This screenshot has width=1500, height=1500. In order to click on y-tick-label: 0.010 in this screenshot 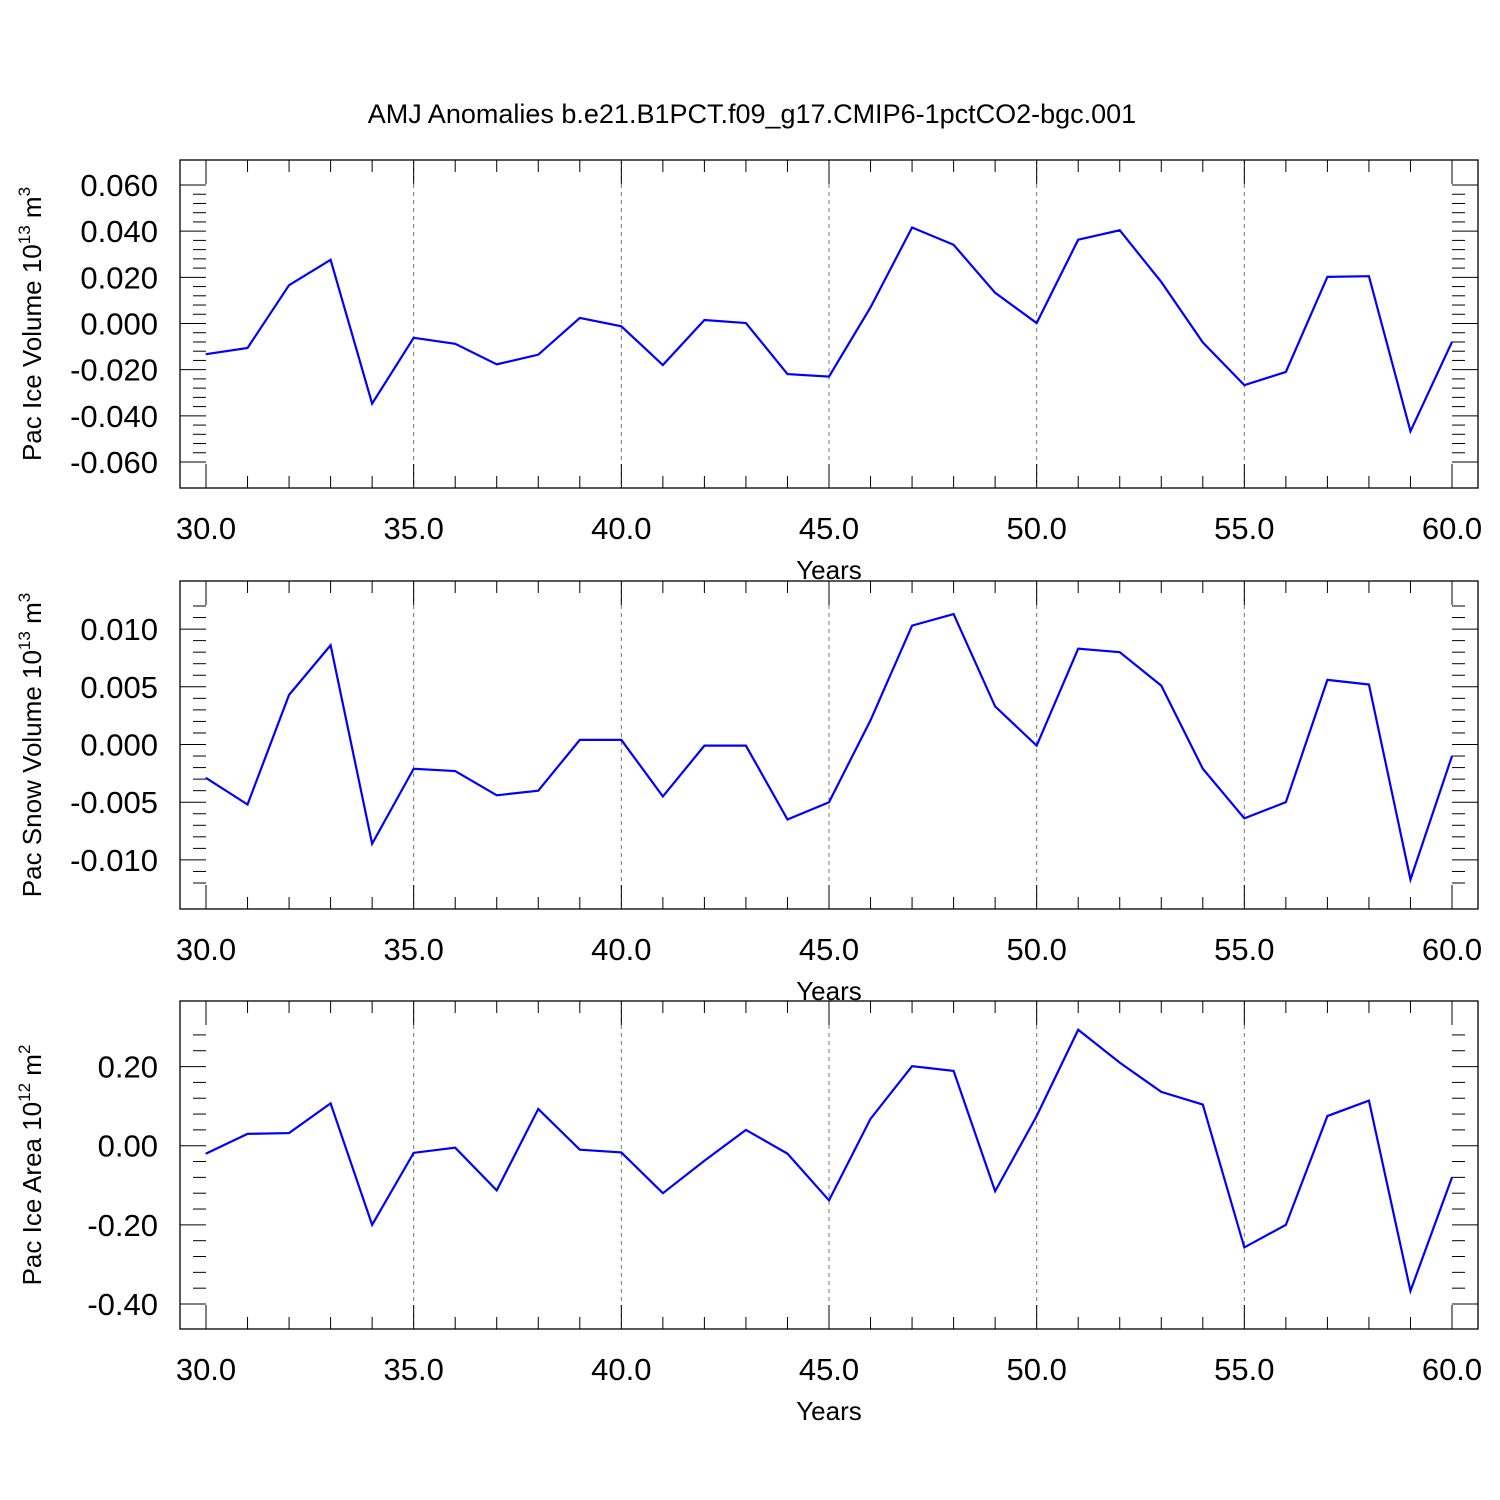, I will do `click(119, 629)`.